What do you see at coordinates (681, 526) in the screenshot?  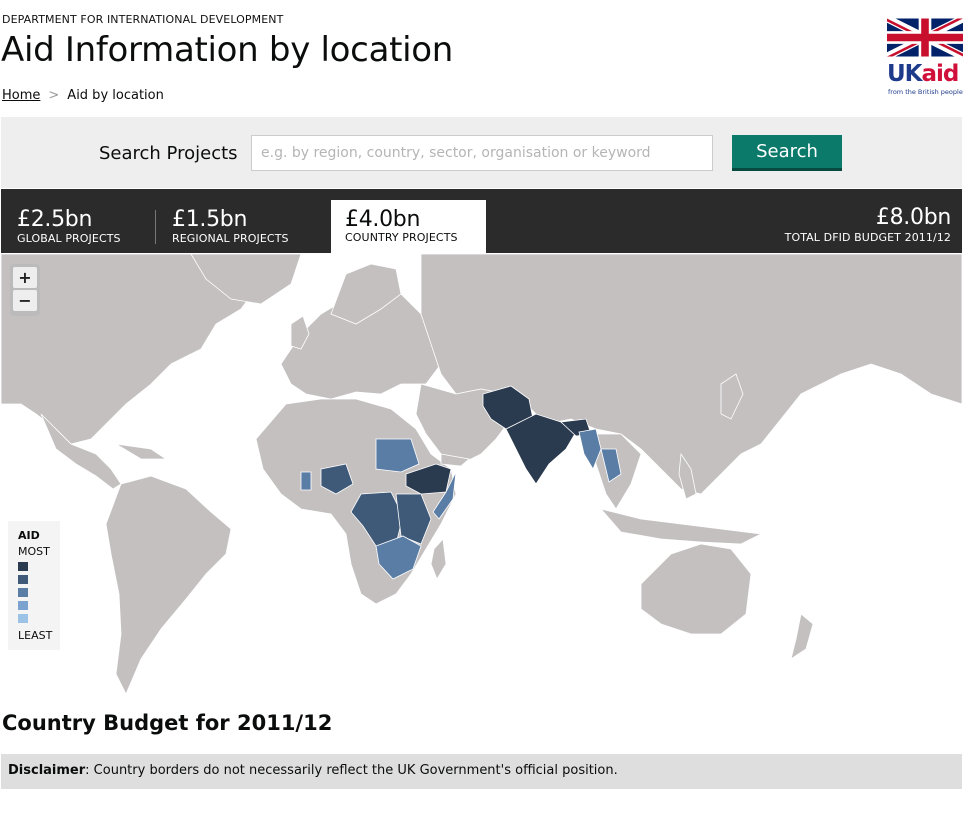 I see `land-indonesia` at bounding box center [681, 526].